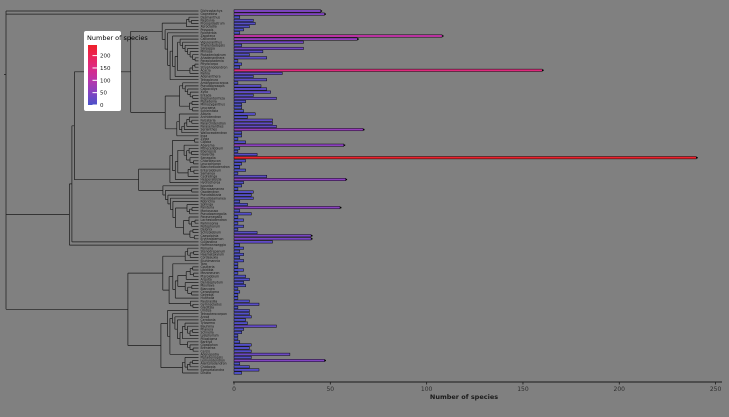 This screenshot has height=417, width=729. What do you see at coordinates (211, 233) in the screenshot?
I see `tip-label: Schizolobium` at bounding box center [211, 233].